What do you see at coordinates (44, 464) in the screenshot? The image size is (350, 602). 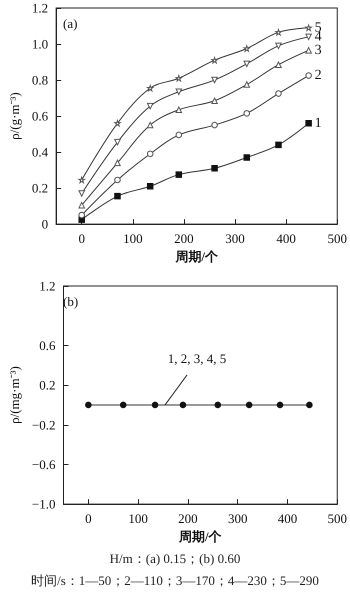 I see `y-tick-label: −0.6` at bounding box center [44, 464].